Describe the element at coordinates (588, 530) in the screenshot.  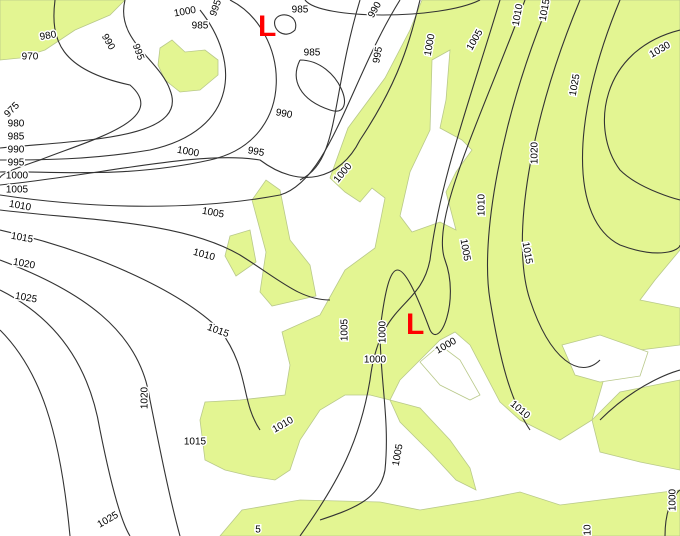
I see `isobar-label: 10` at that location.